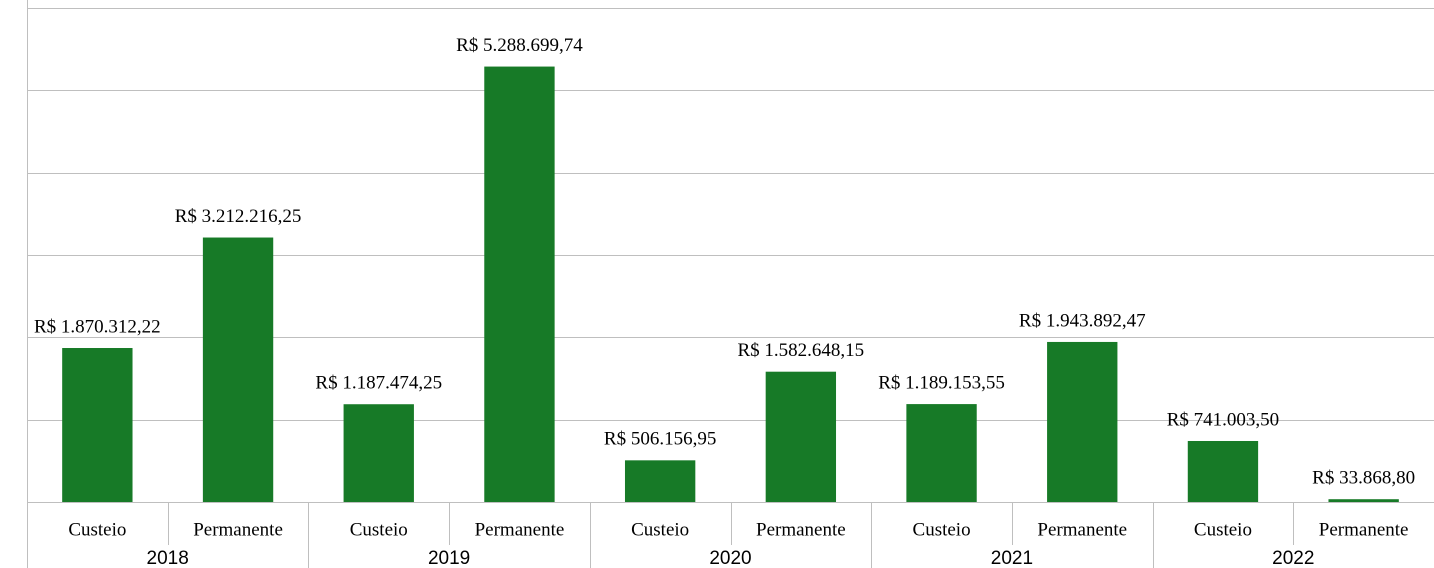 The width and height of the screenshot is (1434, 568). Describe the element at coordinates (941, 382) in the screenshot. I see `data-label: R$ 1.189.153,55` at that location.